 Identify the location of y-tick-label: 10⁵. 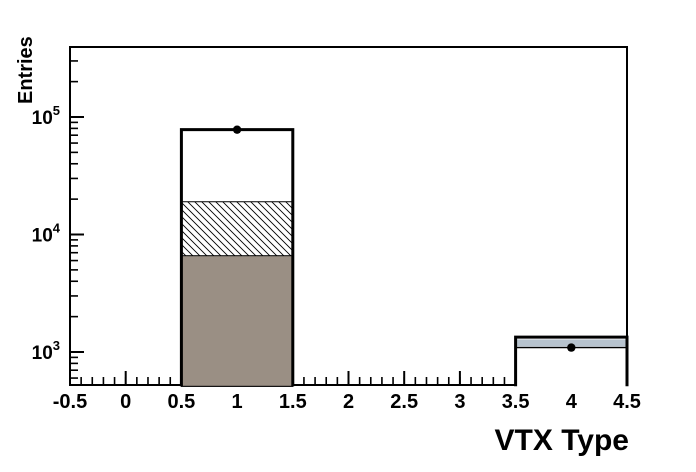
(46, 116).